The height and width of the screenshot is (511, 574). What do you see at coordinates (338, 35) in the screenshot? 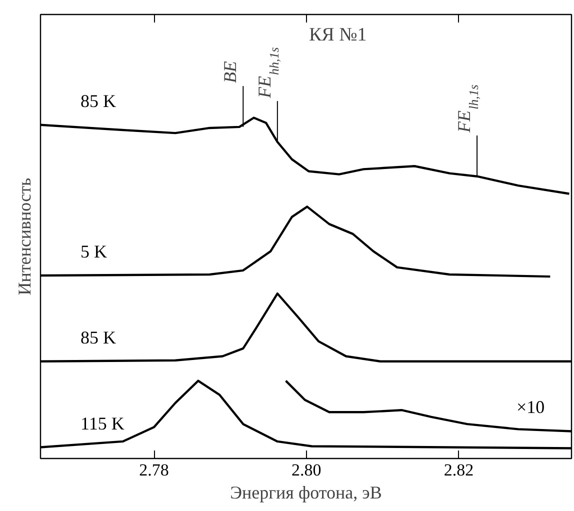
I see `text: КЯ №1` at bounding box center [338, 35].